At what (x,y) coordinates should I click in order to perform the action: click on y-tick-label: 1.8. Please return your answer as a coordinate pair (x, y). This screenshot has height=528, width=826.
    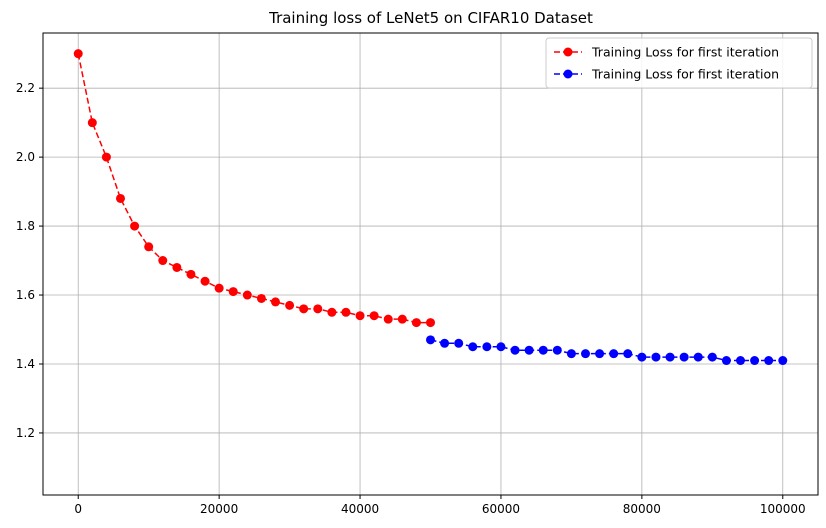
    Looking at the image, I should click on (25, 226).